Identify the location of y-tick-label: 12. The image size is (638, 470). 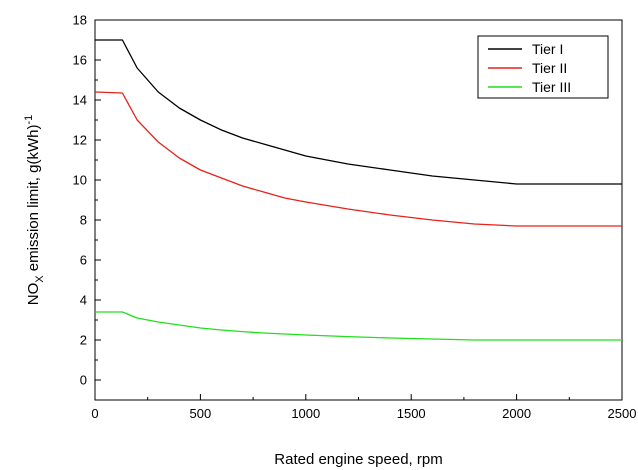
(80, 140).